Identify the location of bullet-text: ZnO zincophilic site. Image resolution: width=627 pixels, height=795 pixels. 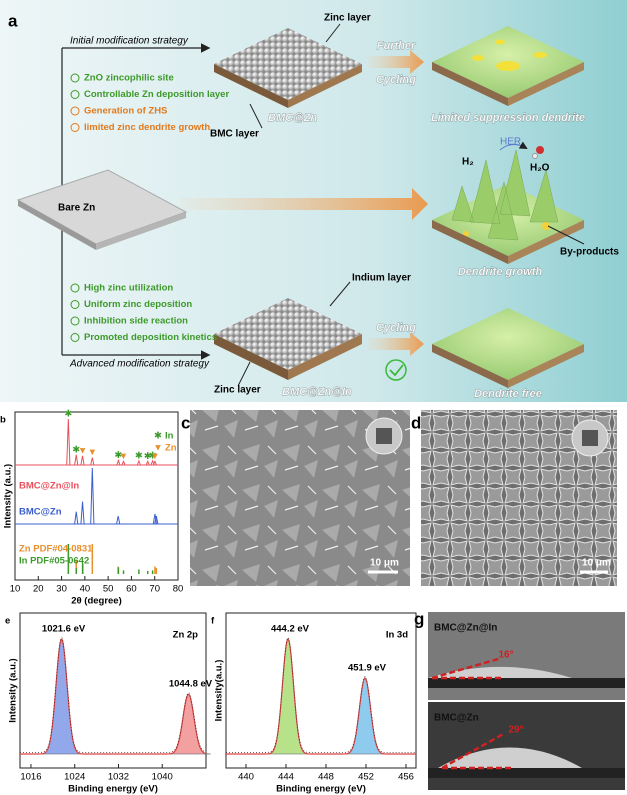
(129, 78).